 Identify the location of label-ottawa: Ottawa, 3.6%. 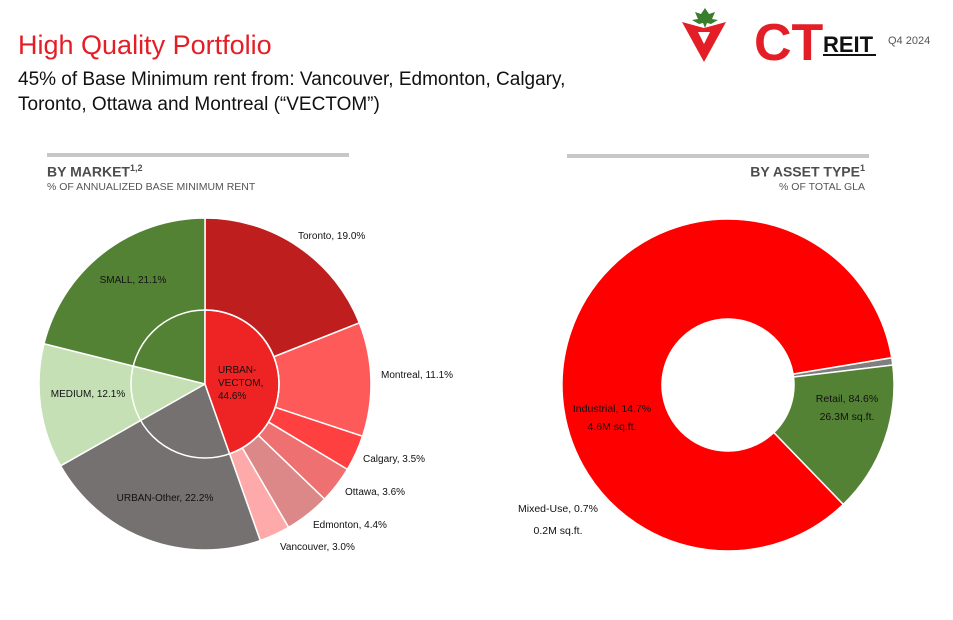
(375, 492).